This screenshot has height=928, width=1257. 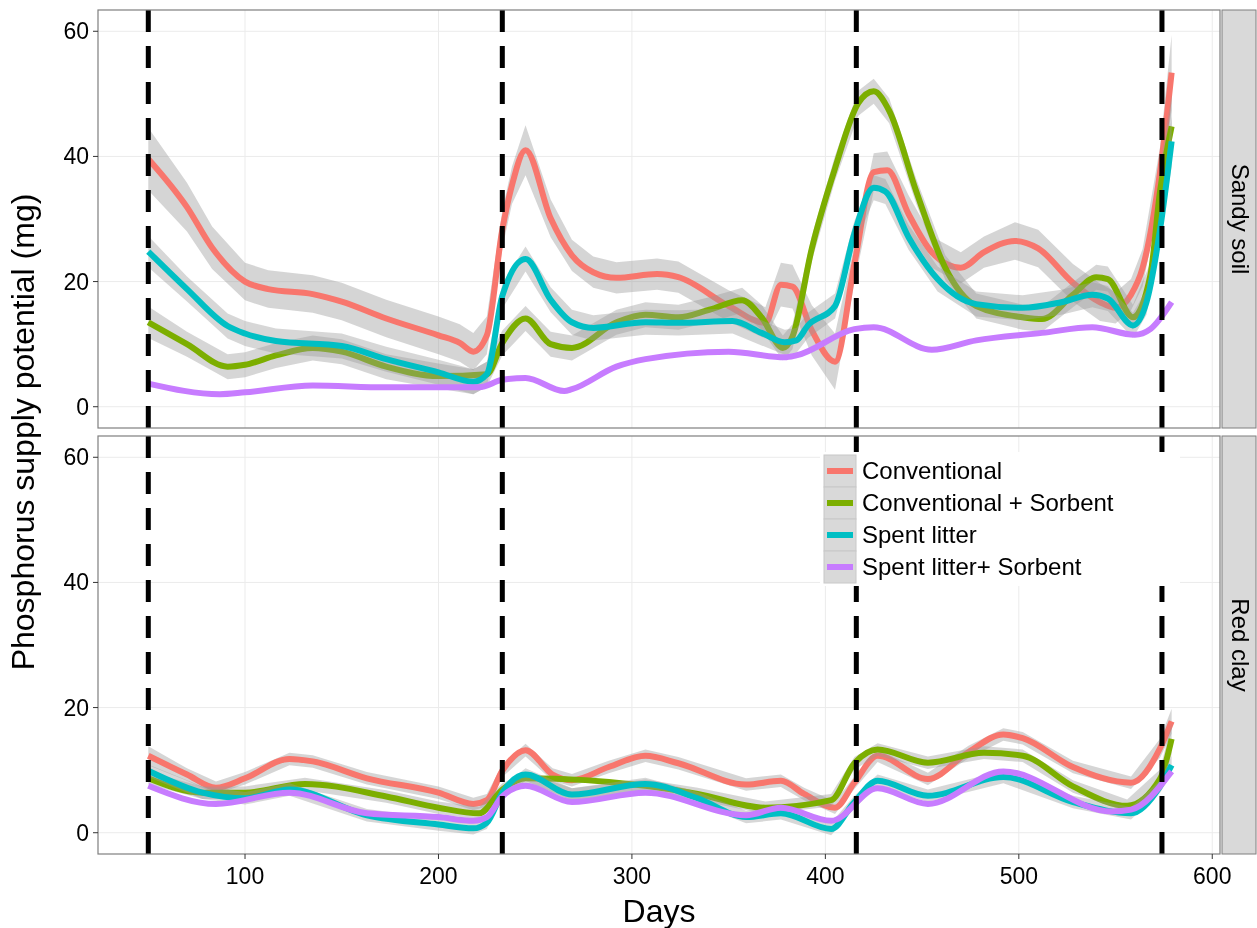 What do you see at coordinates (632, 876) in the screenshot?
I see `x-tick-label: 300` at bounding box center [632, 876].